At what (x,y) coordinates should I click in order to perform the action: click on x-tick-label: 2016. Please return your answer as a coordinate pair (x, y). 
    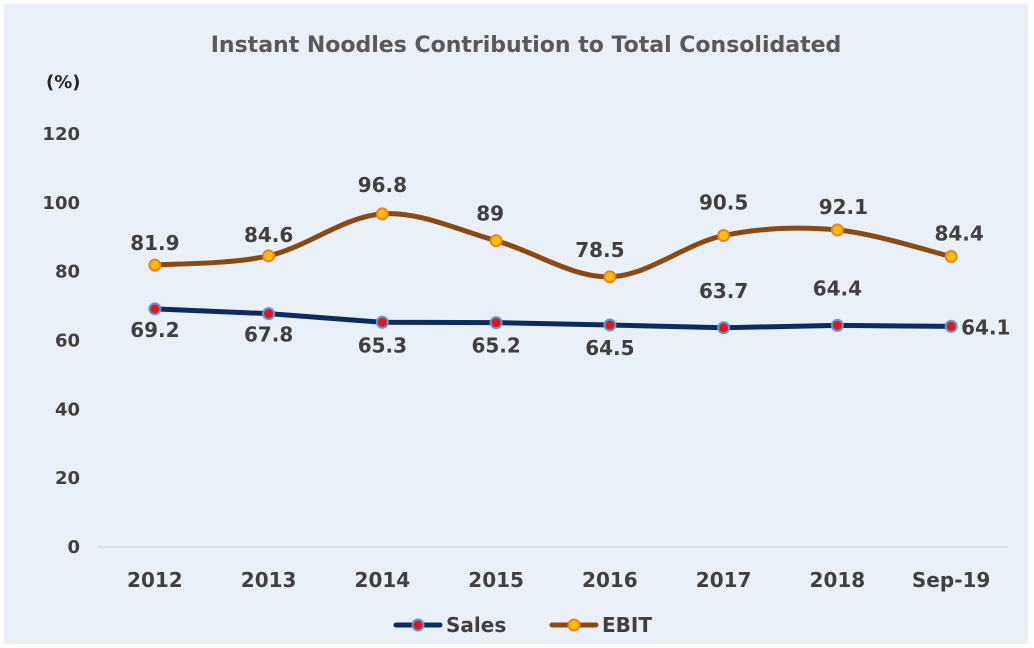
    Looking at the image, I should click on (610, 580).